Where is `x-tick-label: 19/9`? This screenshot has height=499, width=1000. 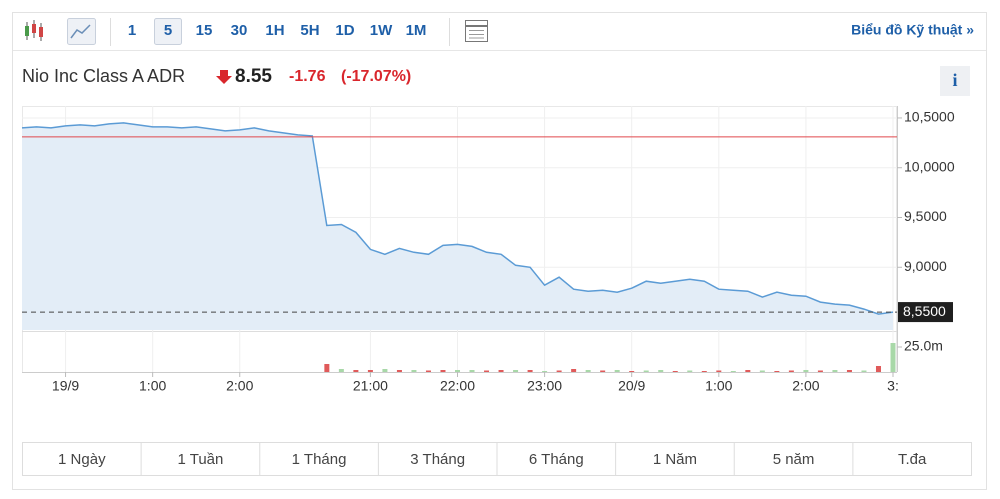
x-tick-label: 19/9 is located at coordinates (65, 386).